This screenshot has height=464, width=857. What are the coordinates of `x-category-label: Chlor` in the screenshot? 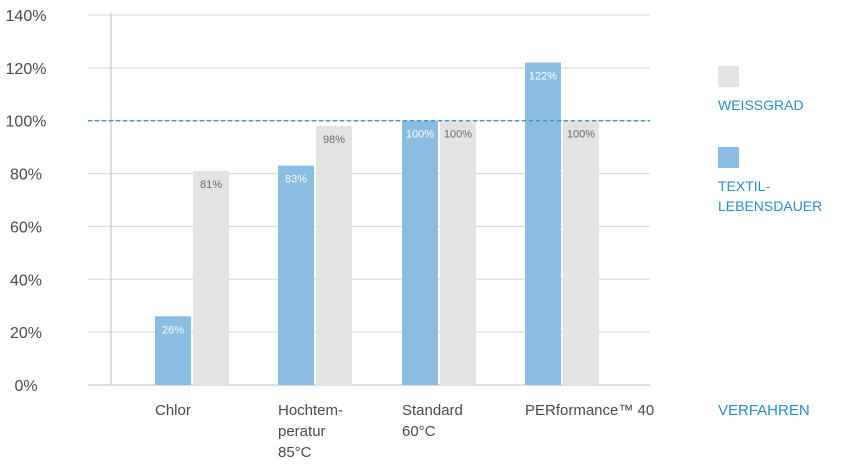 It's located at (173, 410).